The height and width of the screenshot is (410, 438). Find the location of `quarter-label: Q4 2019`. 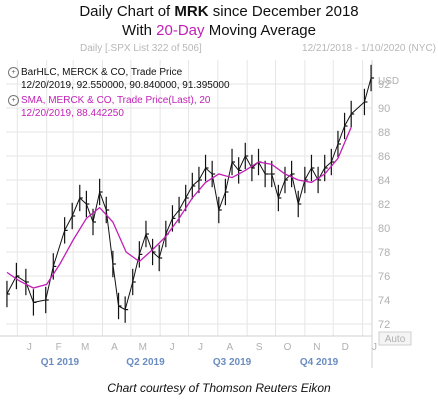

quarter-label: Q4 2019 is located at coordinates (319, 362).